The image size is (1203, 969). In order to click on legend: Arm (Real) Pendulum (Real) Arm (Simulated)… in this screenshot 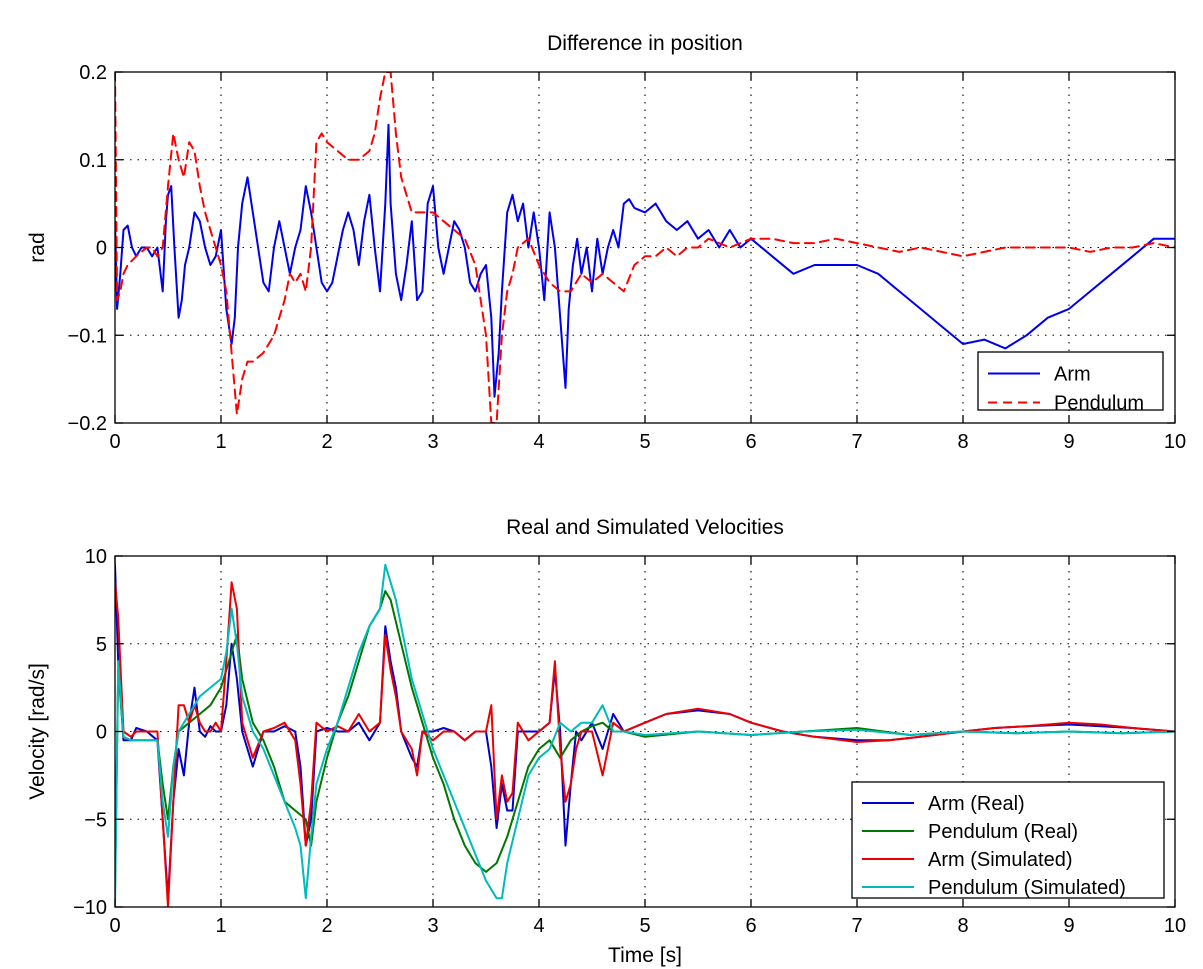, I will do `click(1008, 840)`.